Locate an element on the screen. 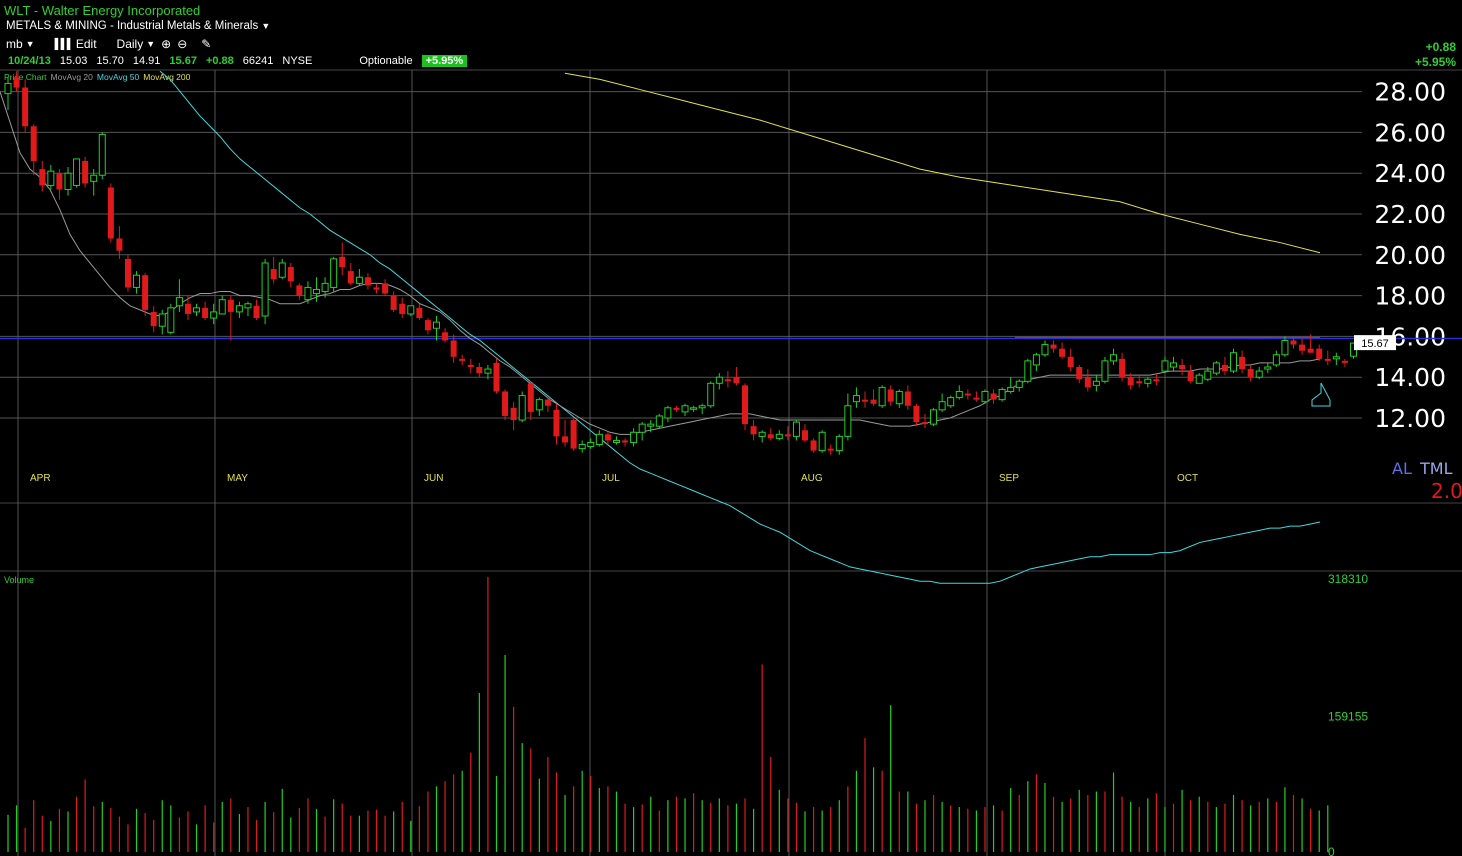 Image resolution: width=1462 pixels, height=856 pixels. quote-volume: 66241 is located at coordinates (258, 61).